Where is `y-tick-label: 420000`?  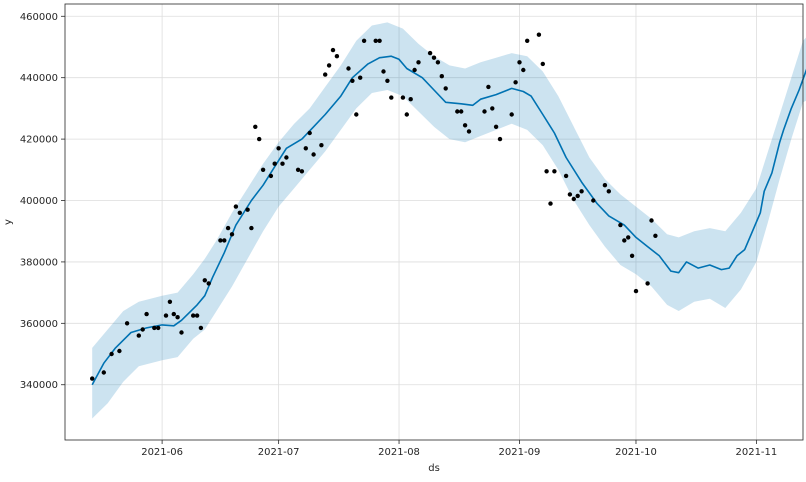
y-tick-label: 420000 is located at coordinates (39, 140).